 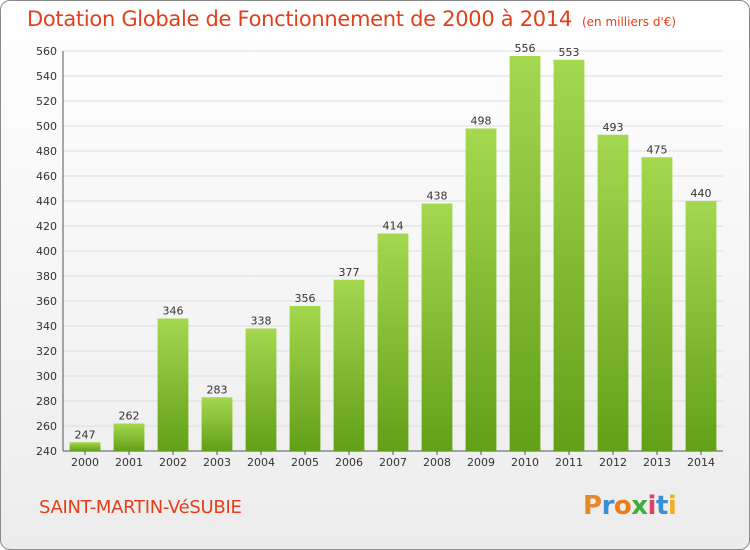 What do you see at coordinates (701, 462) in the screenshot?
I see `x-tick-label: 2014` at bounding box center [701, 462].